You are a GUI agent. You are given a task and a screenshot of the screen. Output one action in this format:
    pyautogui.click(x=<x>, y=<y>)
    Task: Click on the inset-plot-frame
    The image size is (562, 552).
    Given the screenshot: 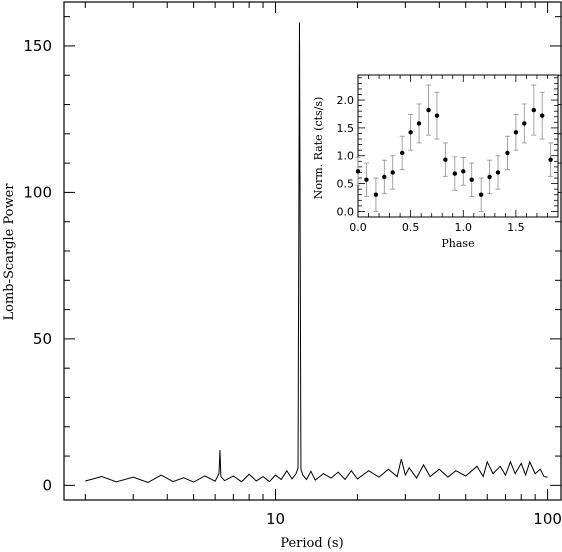 What is the action you would take?
    pyautogui.click(x=458, y=146)
    